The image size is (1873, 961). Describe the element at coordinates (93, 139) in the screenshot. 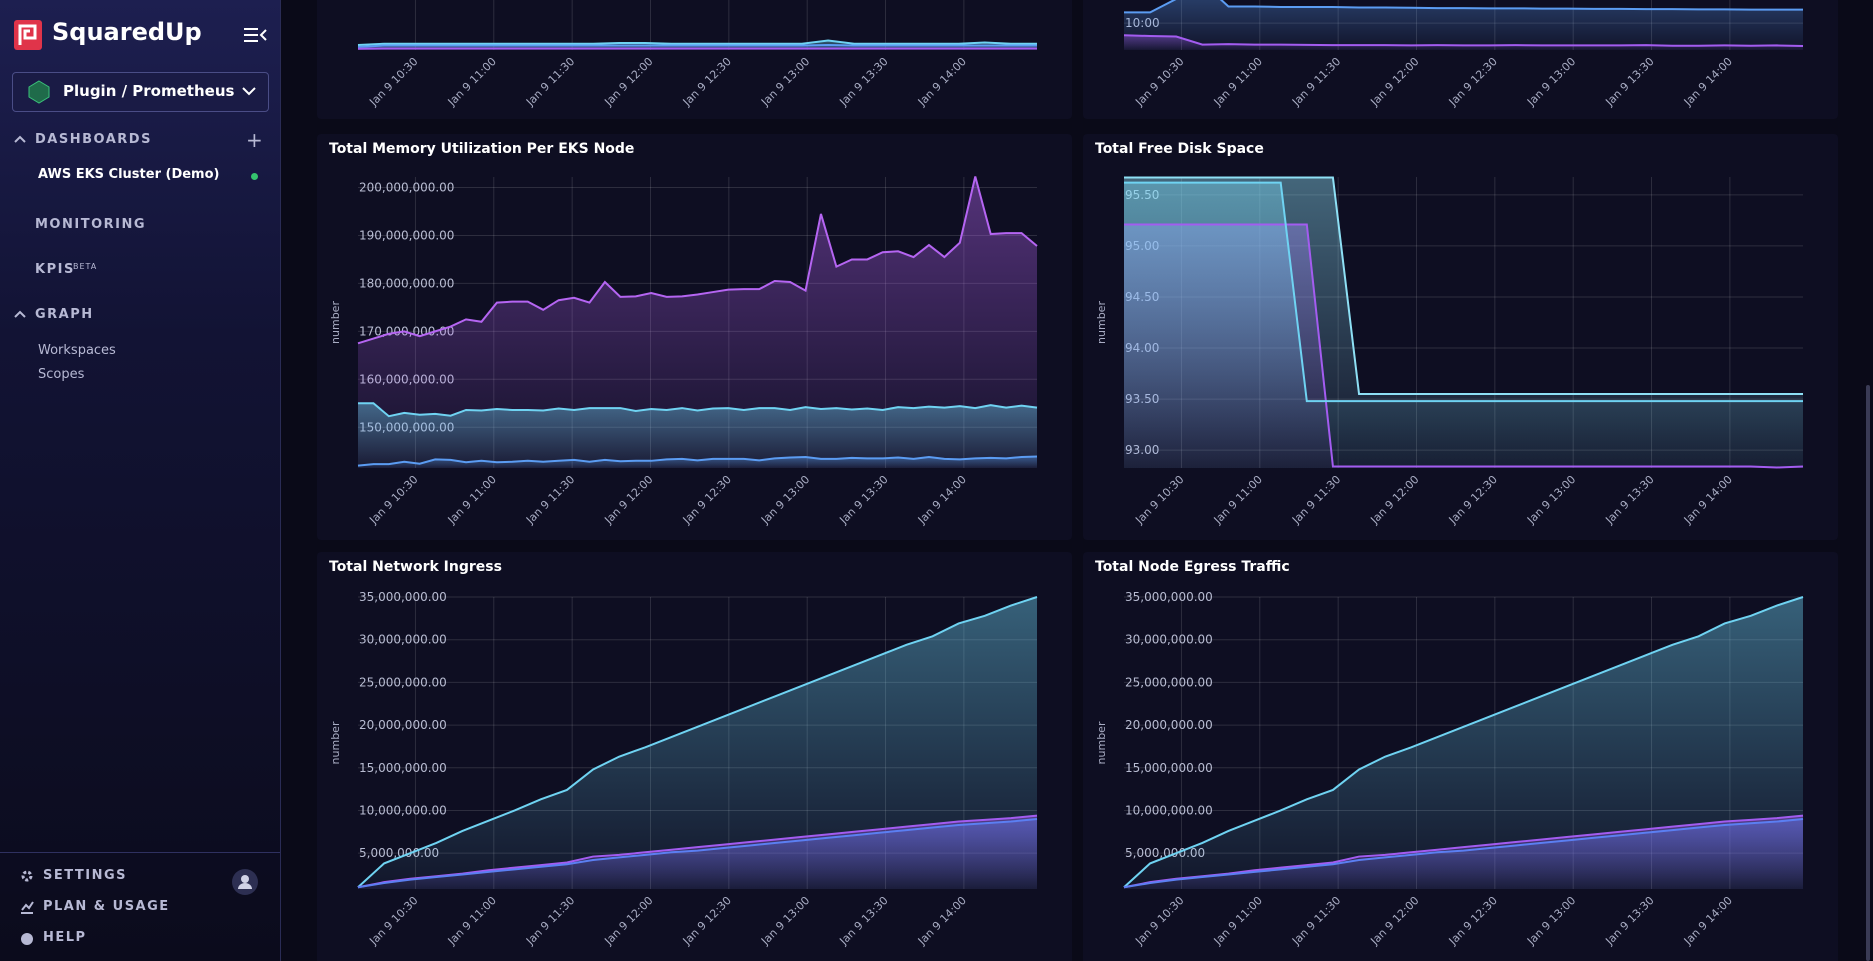

I see `section-label: DASHBOARDS` at that location.